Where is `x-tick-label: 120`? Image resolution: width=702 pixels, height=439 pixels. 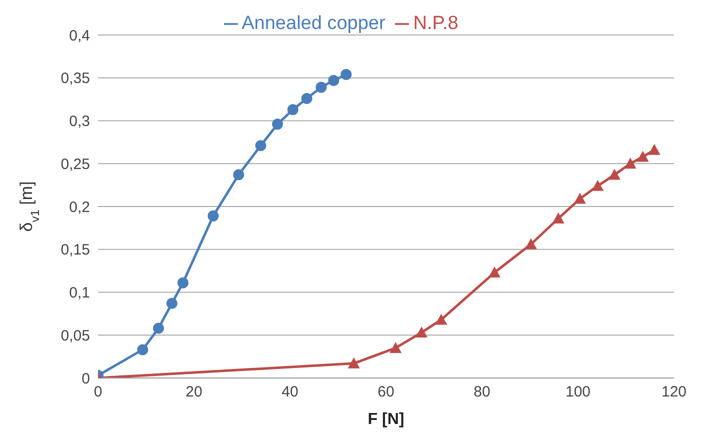 x-tick-label: 120 is located at coordinates (674, 392).